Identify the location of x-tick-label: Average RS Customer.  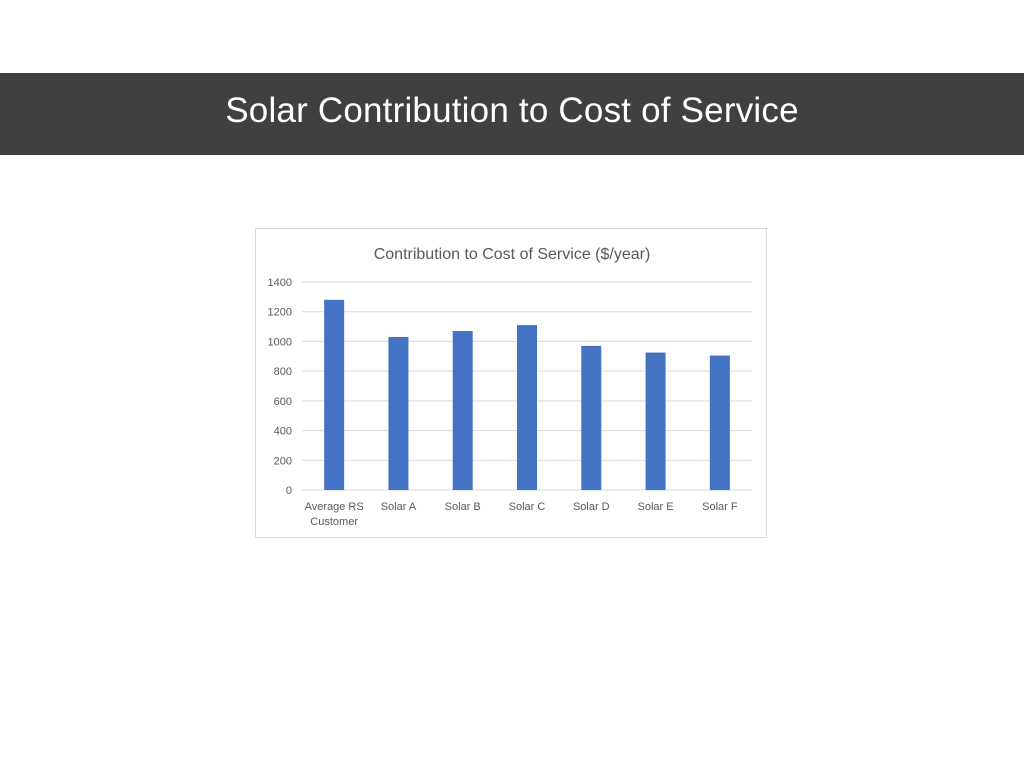
(334, 514).